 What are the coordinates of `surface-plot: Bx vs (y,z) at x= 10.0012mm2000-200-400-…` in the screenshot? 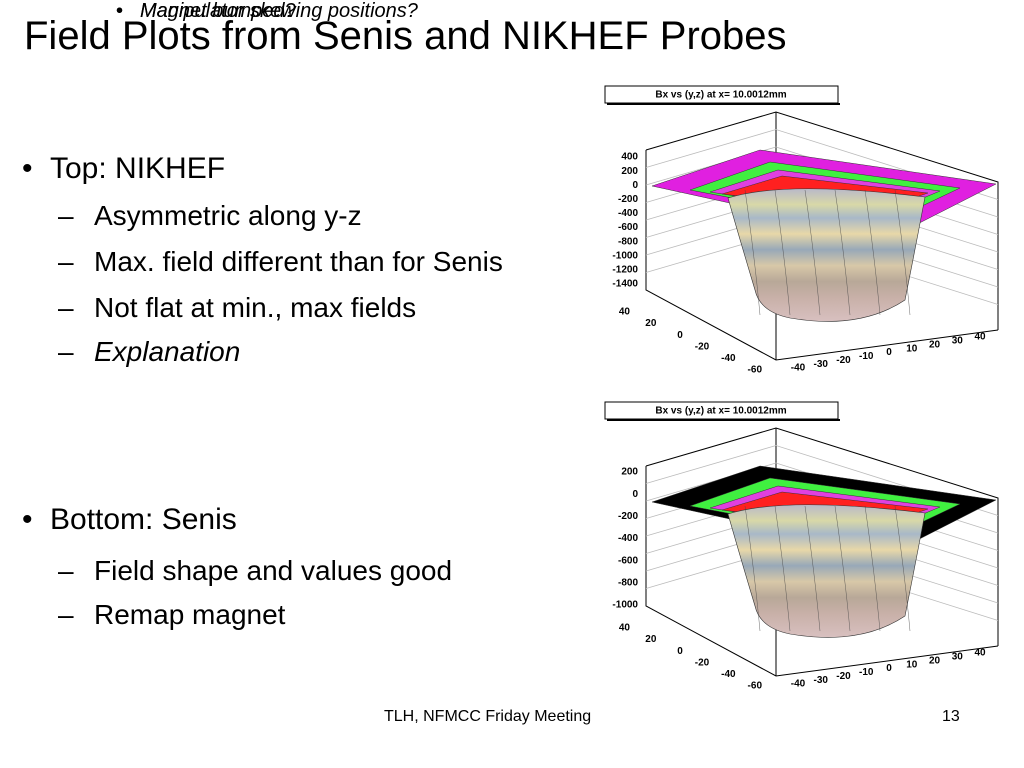 It's located at (801, 546).